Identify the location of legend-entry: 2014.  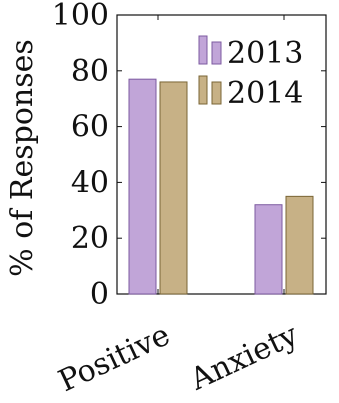
(250, 93).